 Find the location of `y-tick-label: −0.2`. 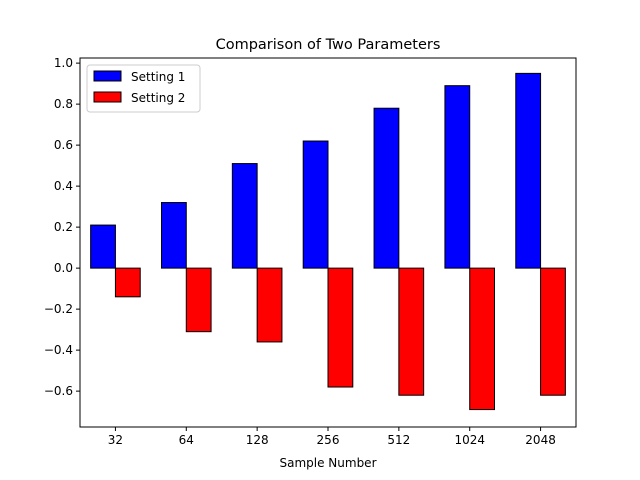

y-tick-label: −0.2 is located at coordinates (58, 309).